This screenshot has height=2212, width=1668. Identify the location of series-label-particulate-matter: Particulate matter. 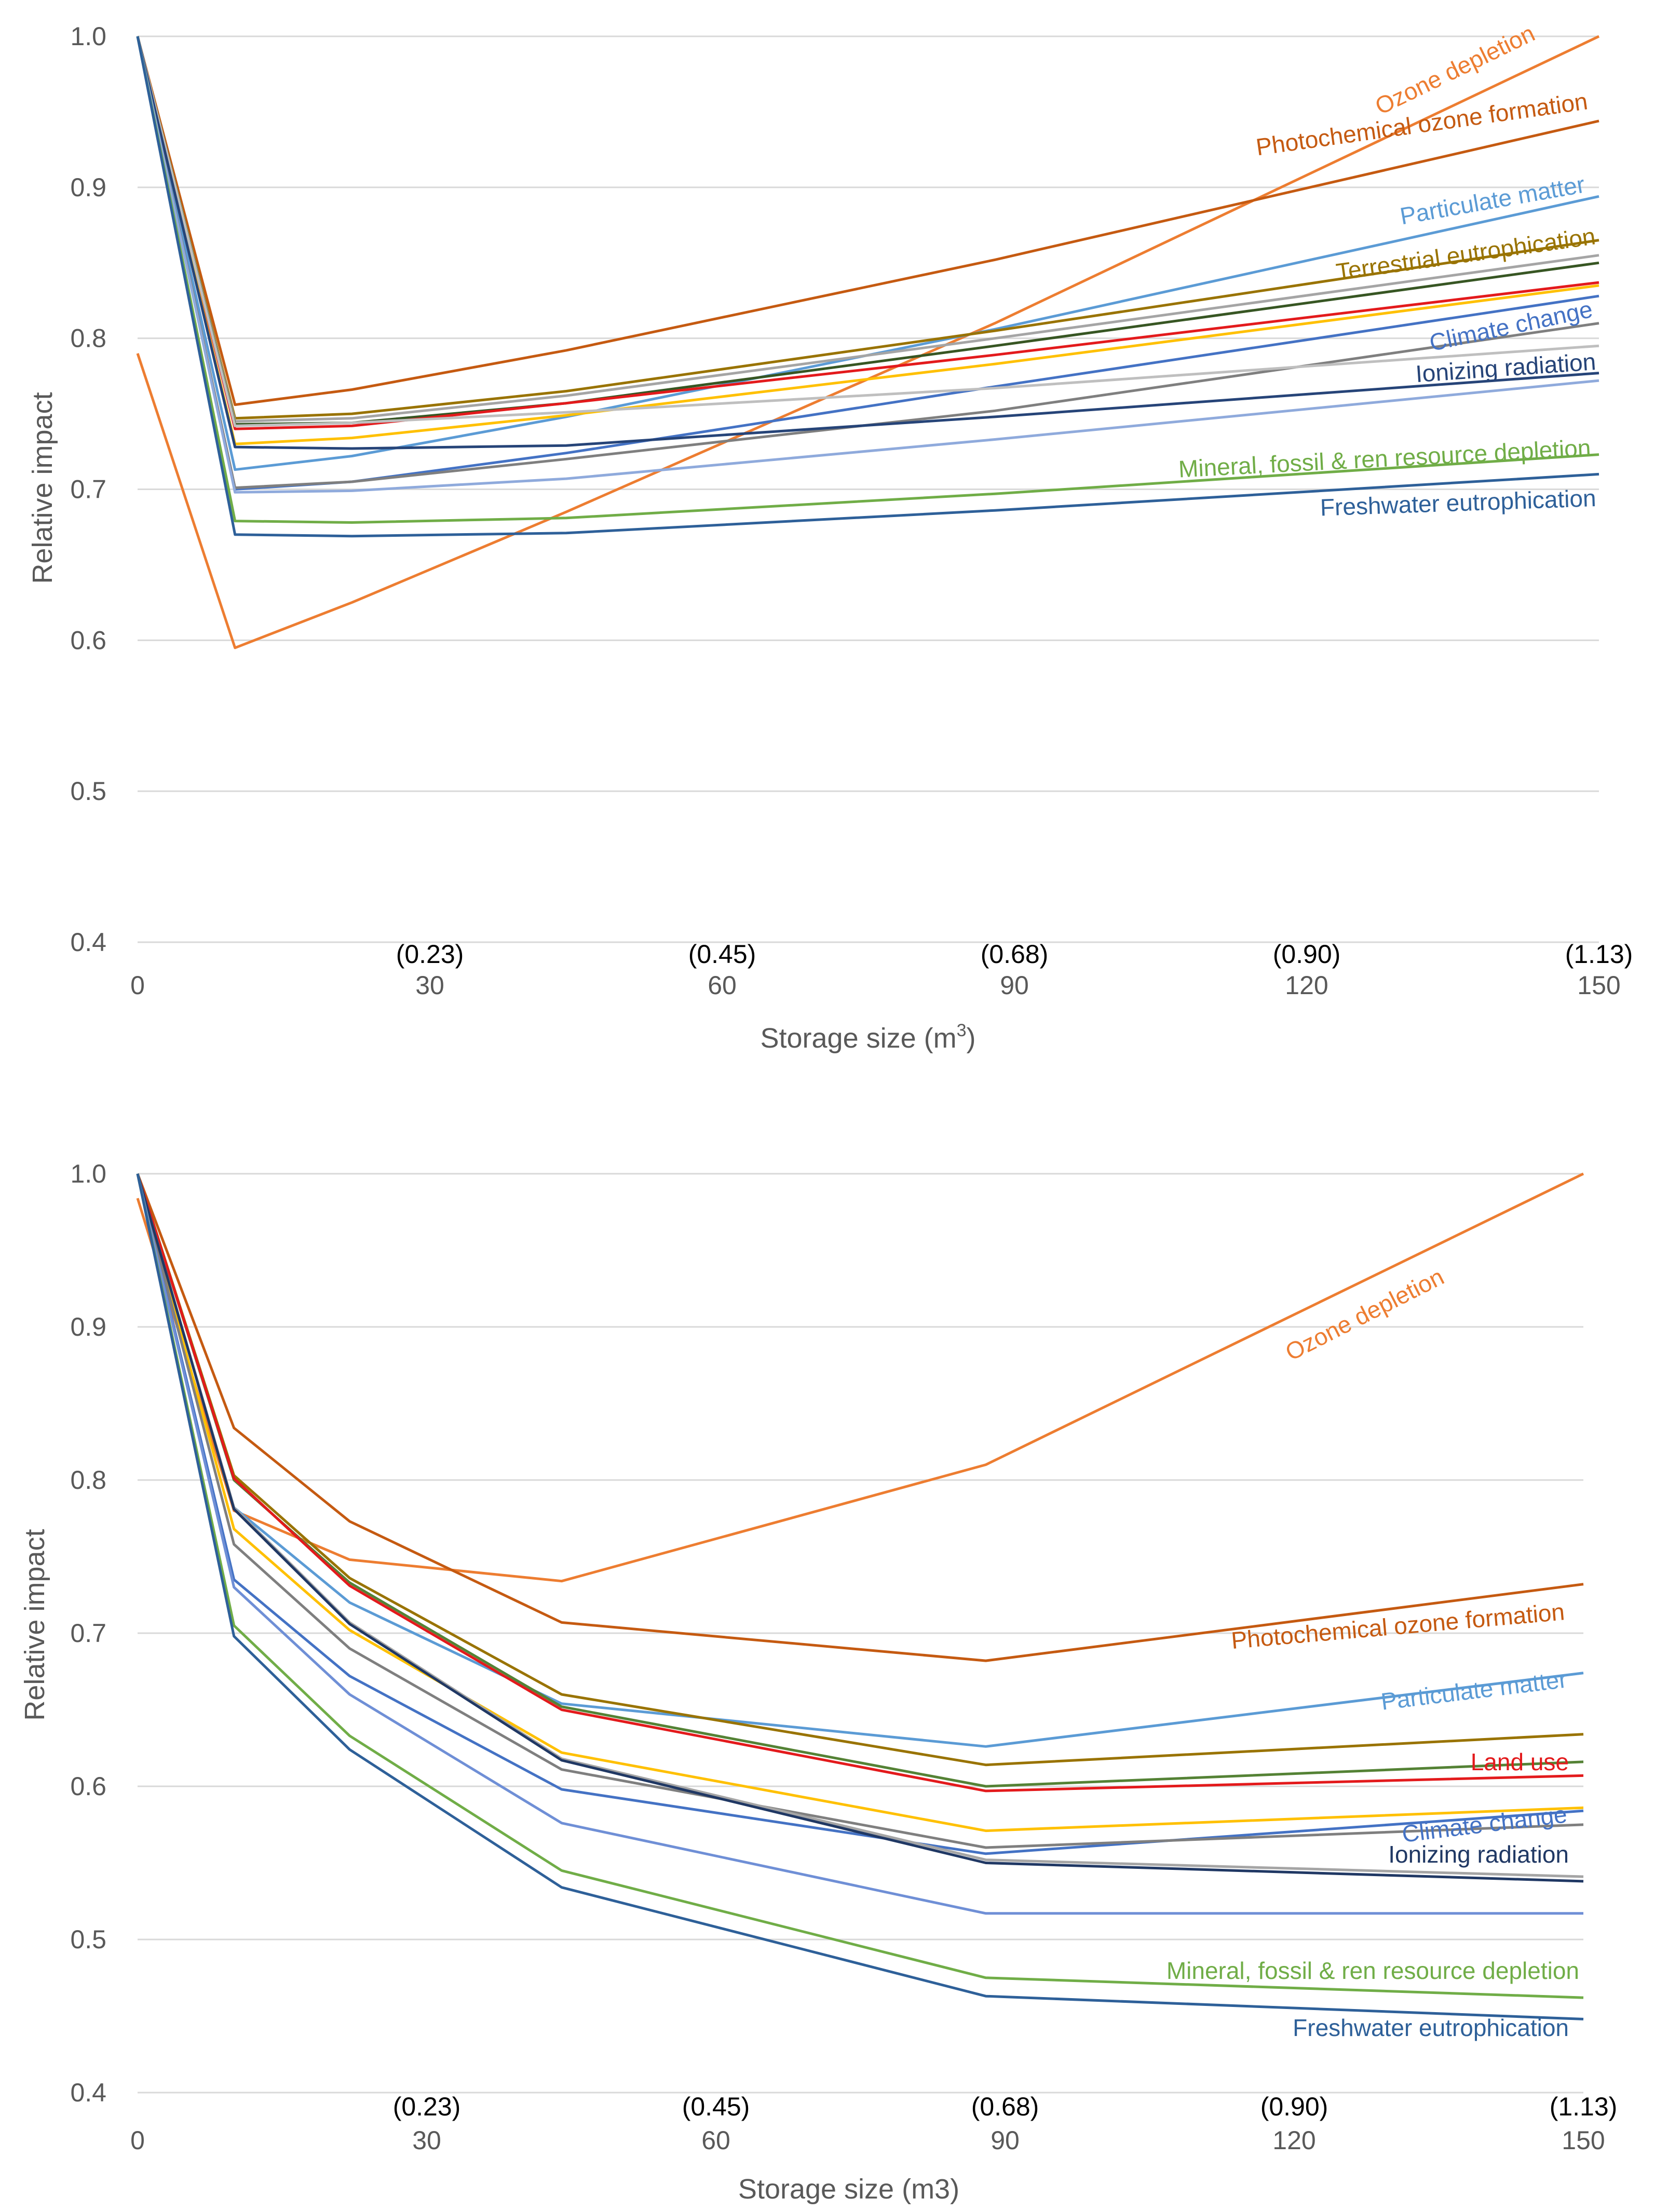
(1473, 1690).